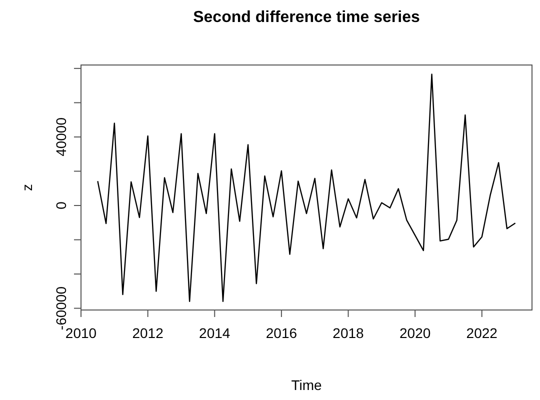  What do you see at coordinates (148, 333) in the screenshot?
I see `x-tick-label: 2012` at bounding box center [148, 333].